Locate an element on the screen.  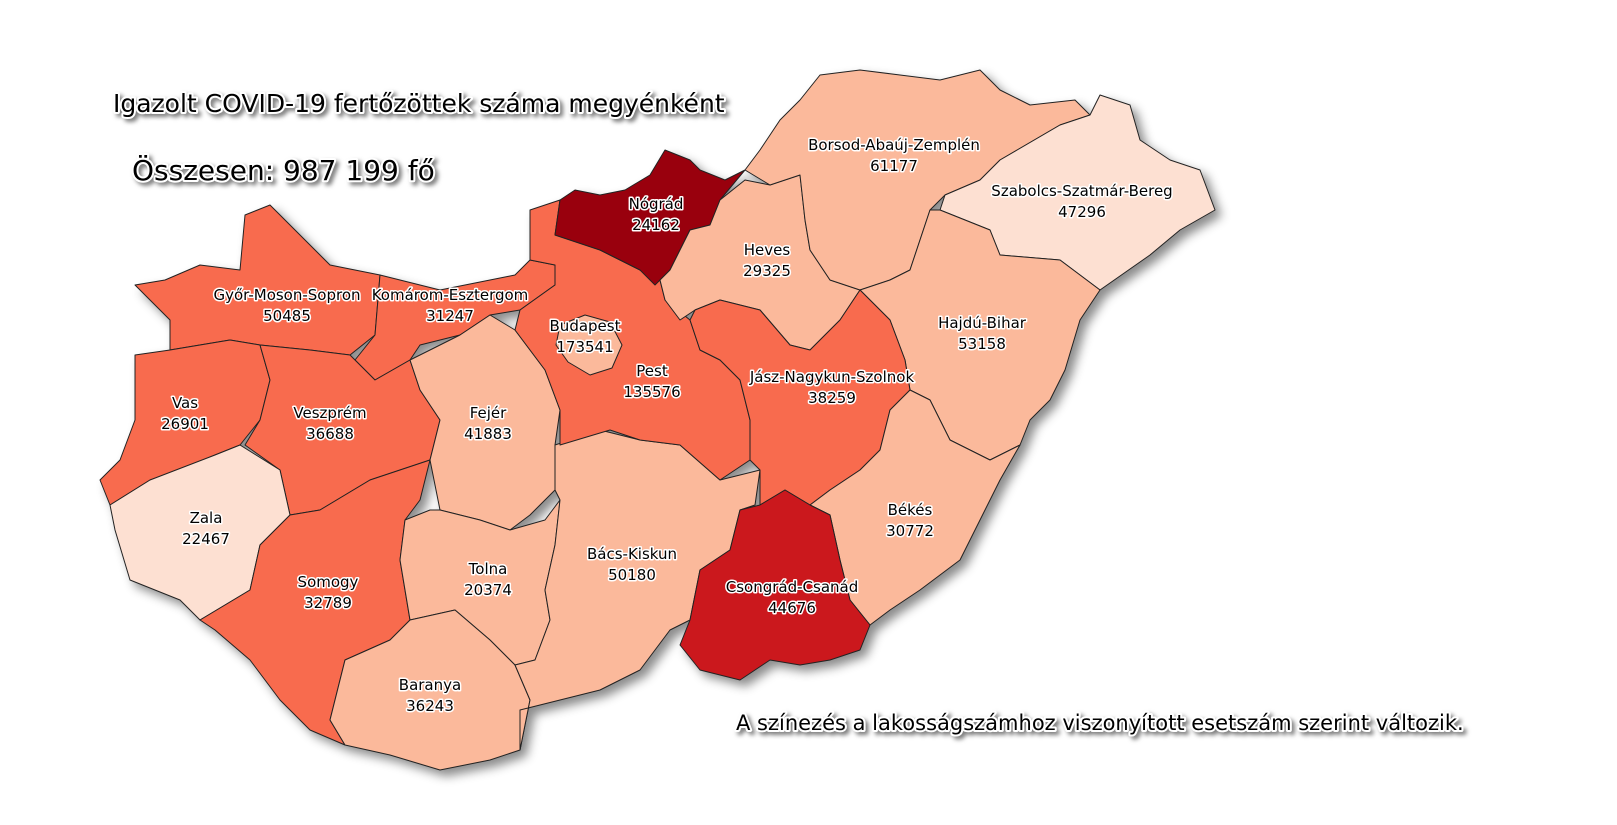
county-cases-label: 26901 is located at coordinates (185, 424).